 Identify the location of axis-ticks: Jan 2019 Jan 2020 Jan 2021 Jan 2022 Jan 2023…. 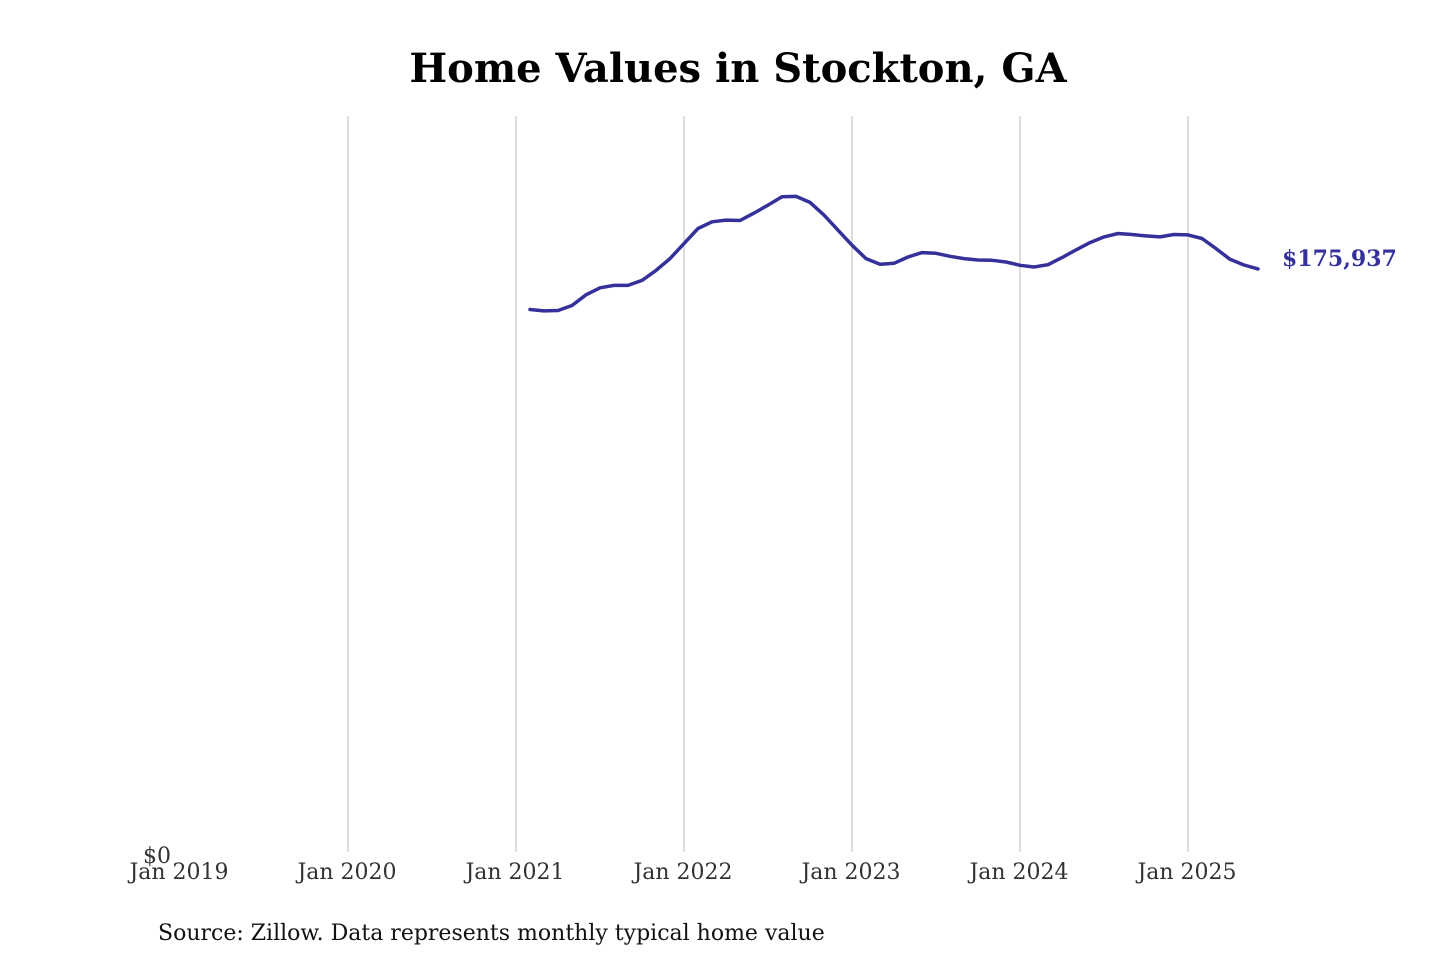
(681, 864).